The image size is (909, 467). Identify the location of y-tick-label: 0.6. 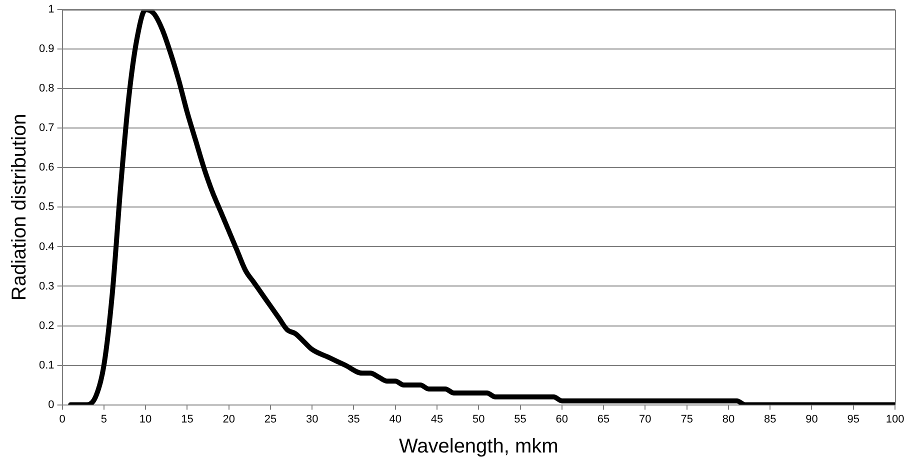
(46, 168).